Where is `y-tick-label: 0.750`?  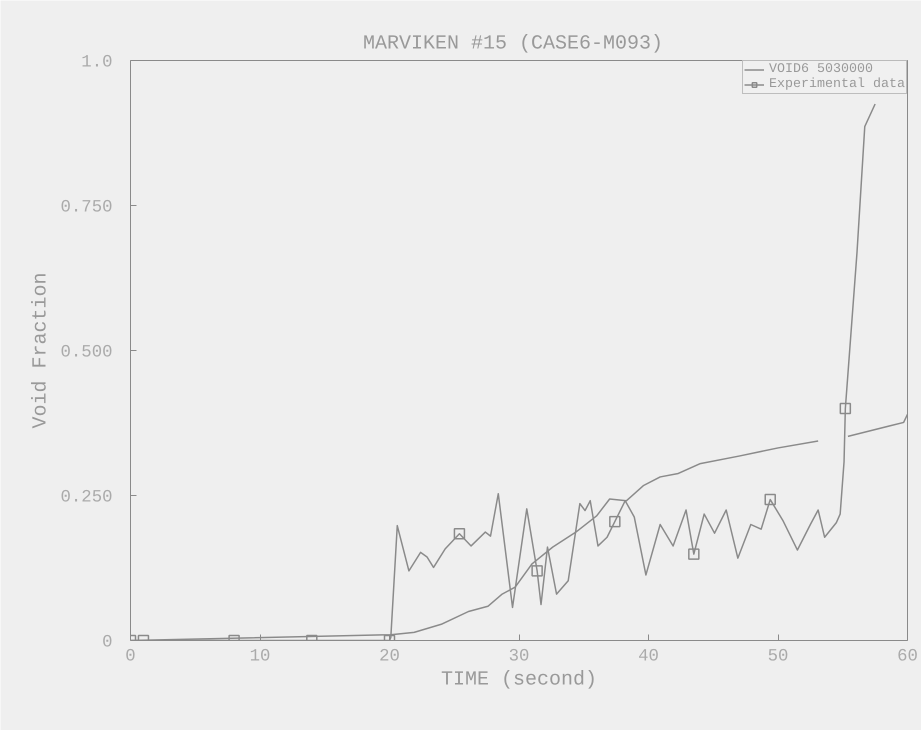 y-tick-label: 0.750 is located at coordinates (86, 208).